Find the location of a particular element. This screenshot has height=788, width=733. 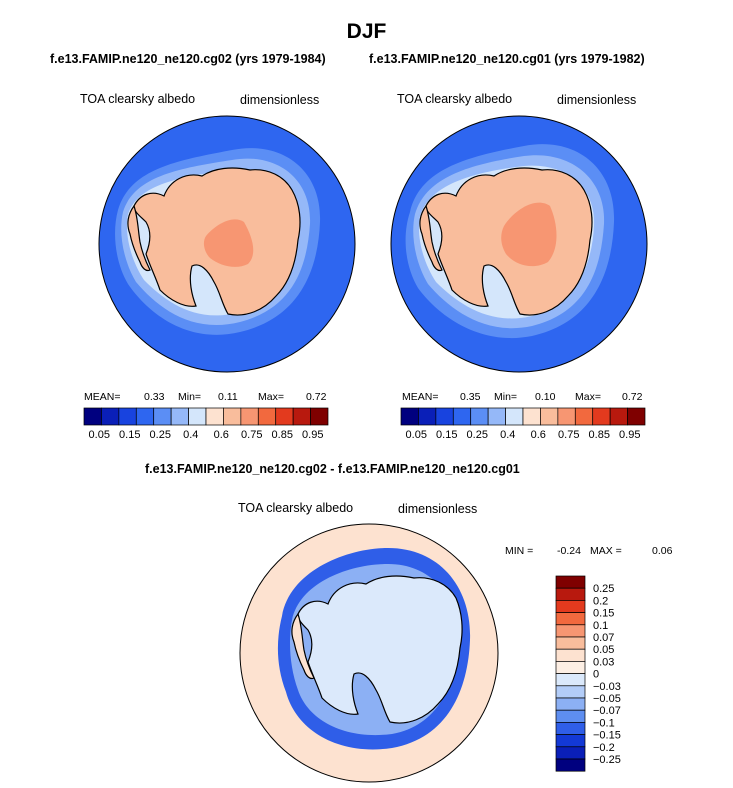

panel1-units: dimensionless is located at coordinates (280, 100).